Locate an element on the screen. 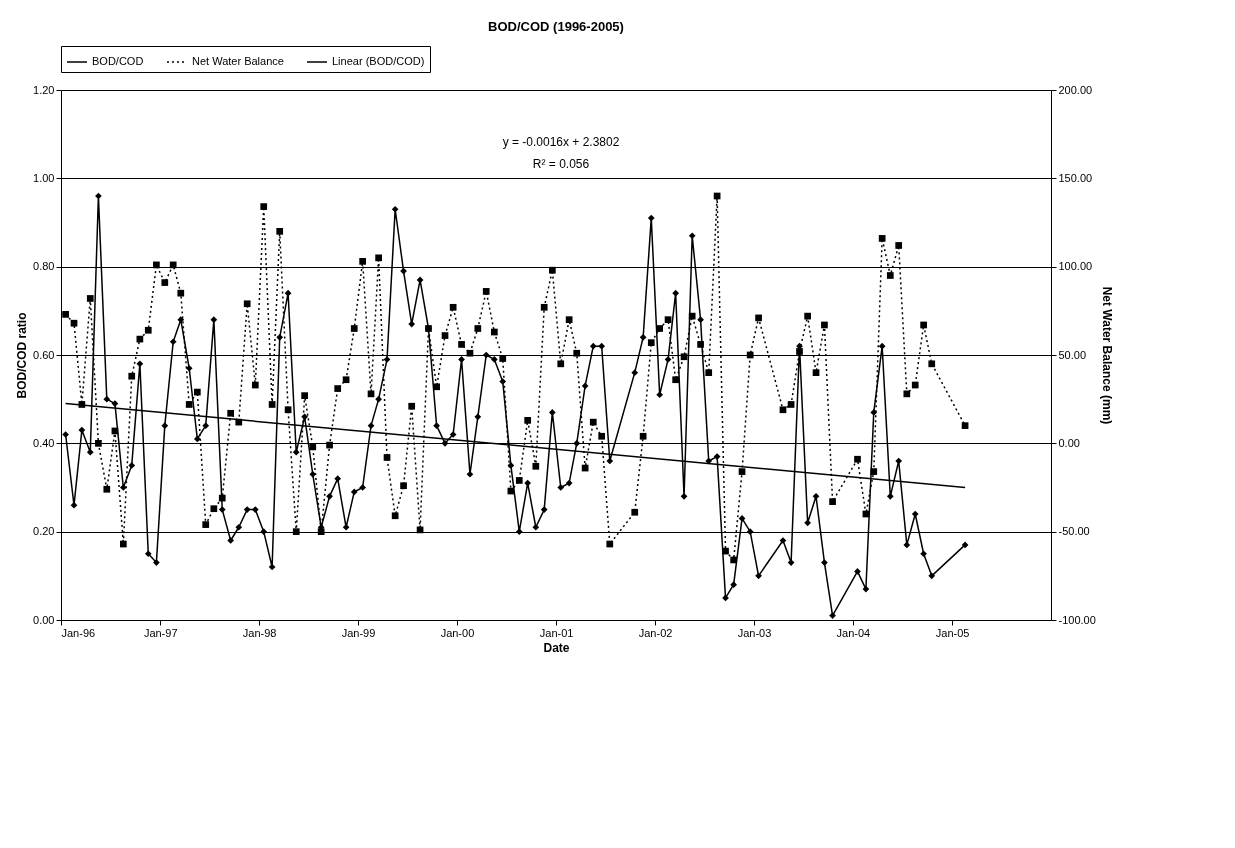 The width and height of the screenshot is (1235, 848). y2-tick-label: 150.00 is located at coordinates (1075, 177).